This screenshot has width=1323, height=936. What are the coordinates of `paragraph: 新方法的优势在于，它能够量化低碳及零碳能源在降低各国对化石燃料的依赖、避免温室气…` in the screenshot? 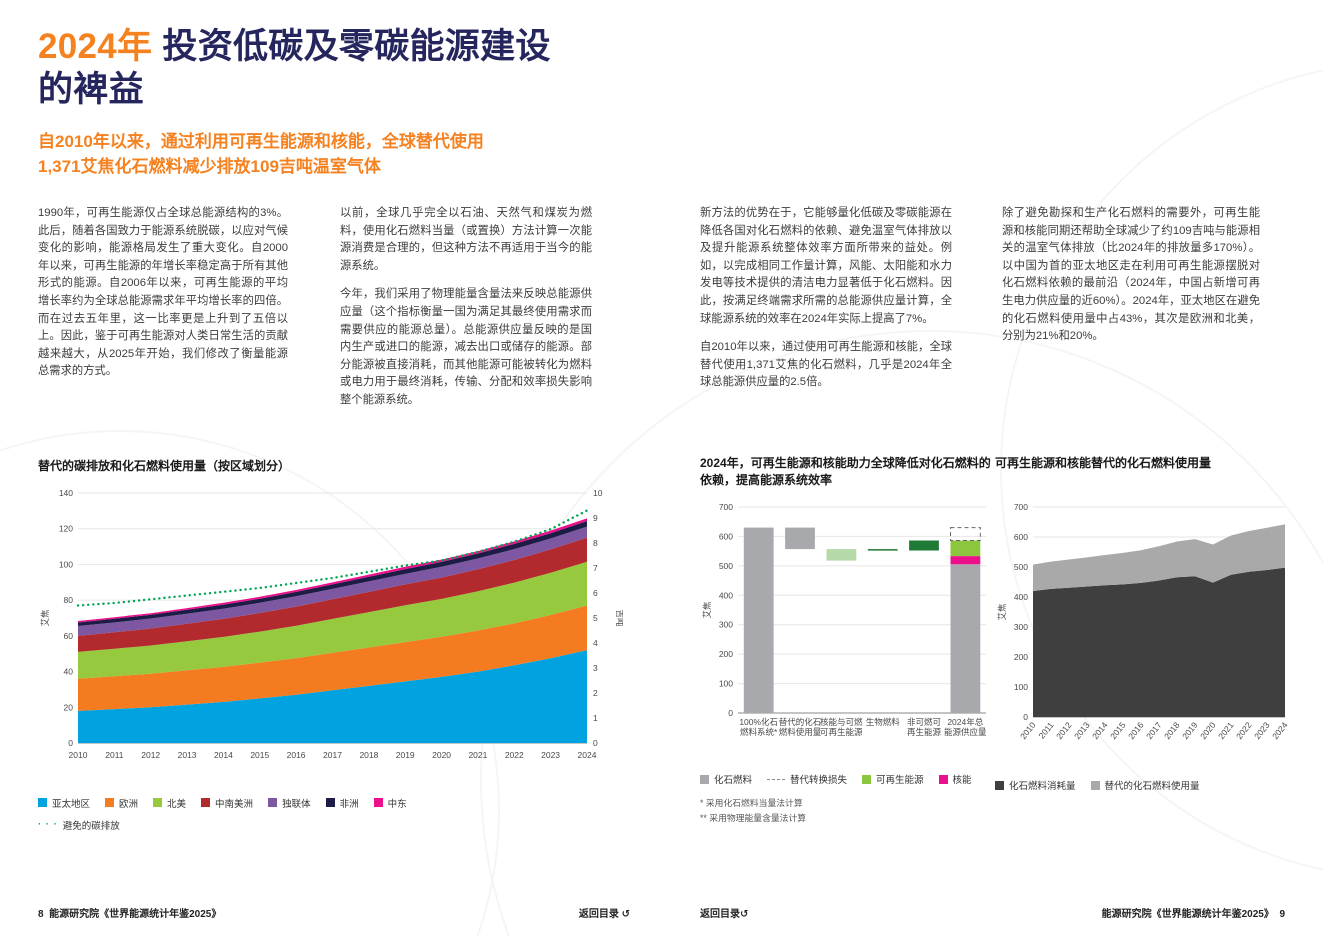 It's located at (826, 266).